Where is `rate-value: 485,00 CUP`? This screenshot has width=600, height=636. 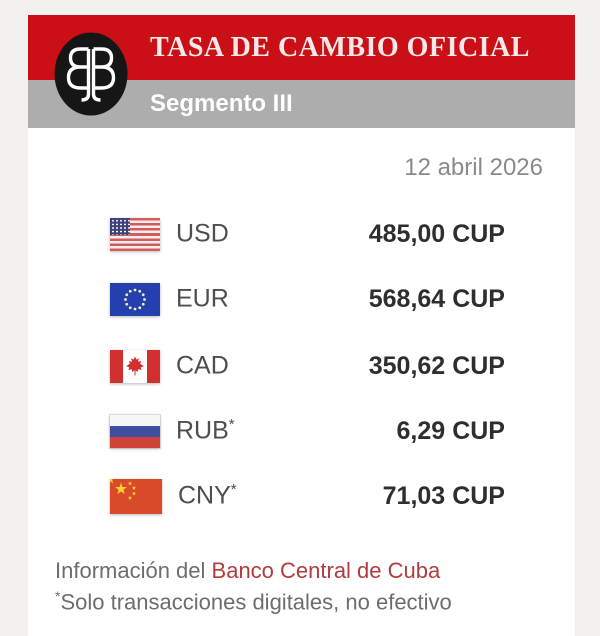 rate-value: 485,00 CUP is located at coordinates (436, 233).